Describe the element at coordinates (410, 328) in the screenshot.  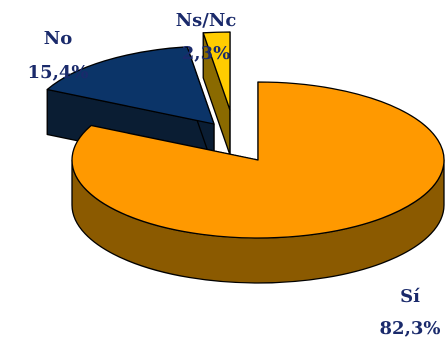
I see `slice-value-si: 82,3%` at that location.